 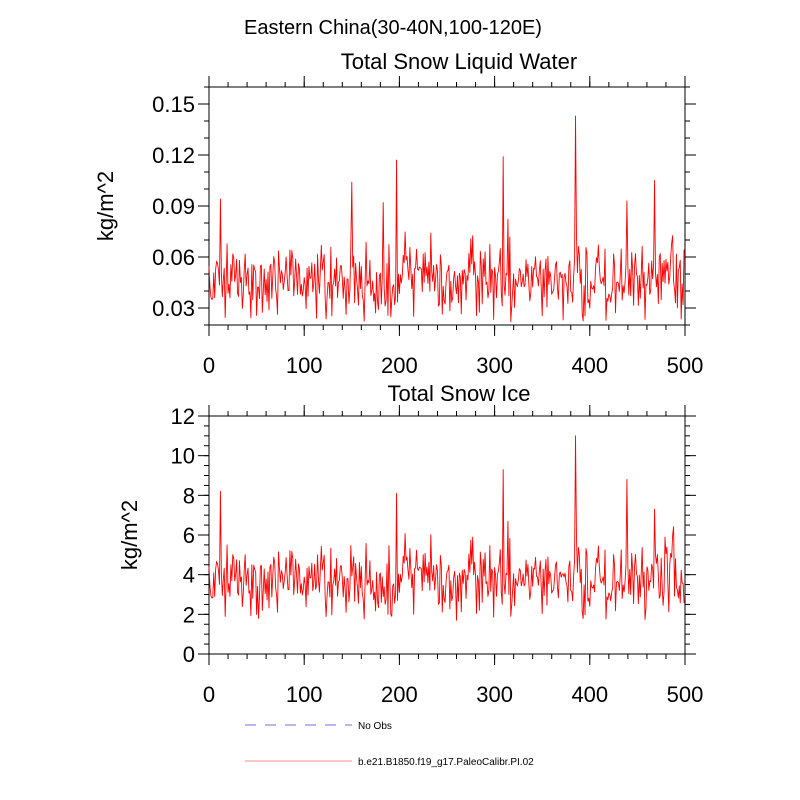 What do you see at coordinates (183, 416) in the screenshot?
I see `y-tick-label: 12` at bounding box center [183, 416].